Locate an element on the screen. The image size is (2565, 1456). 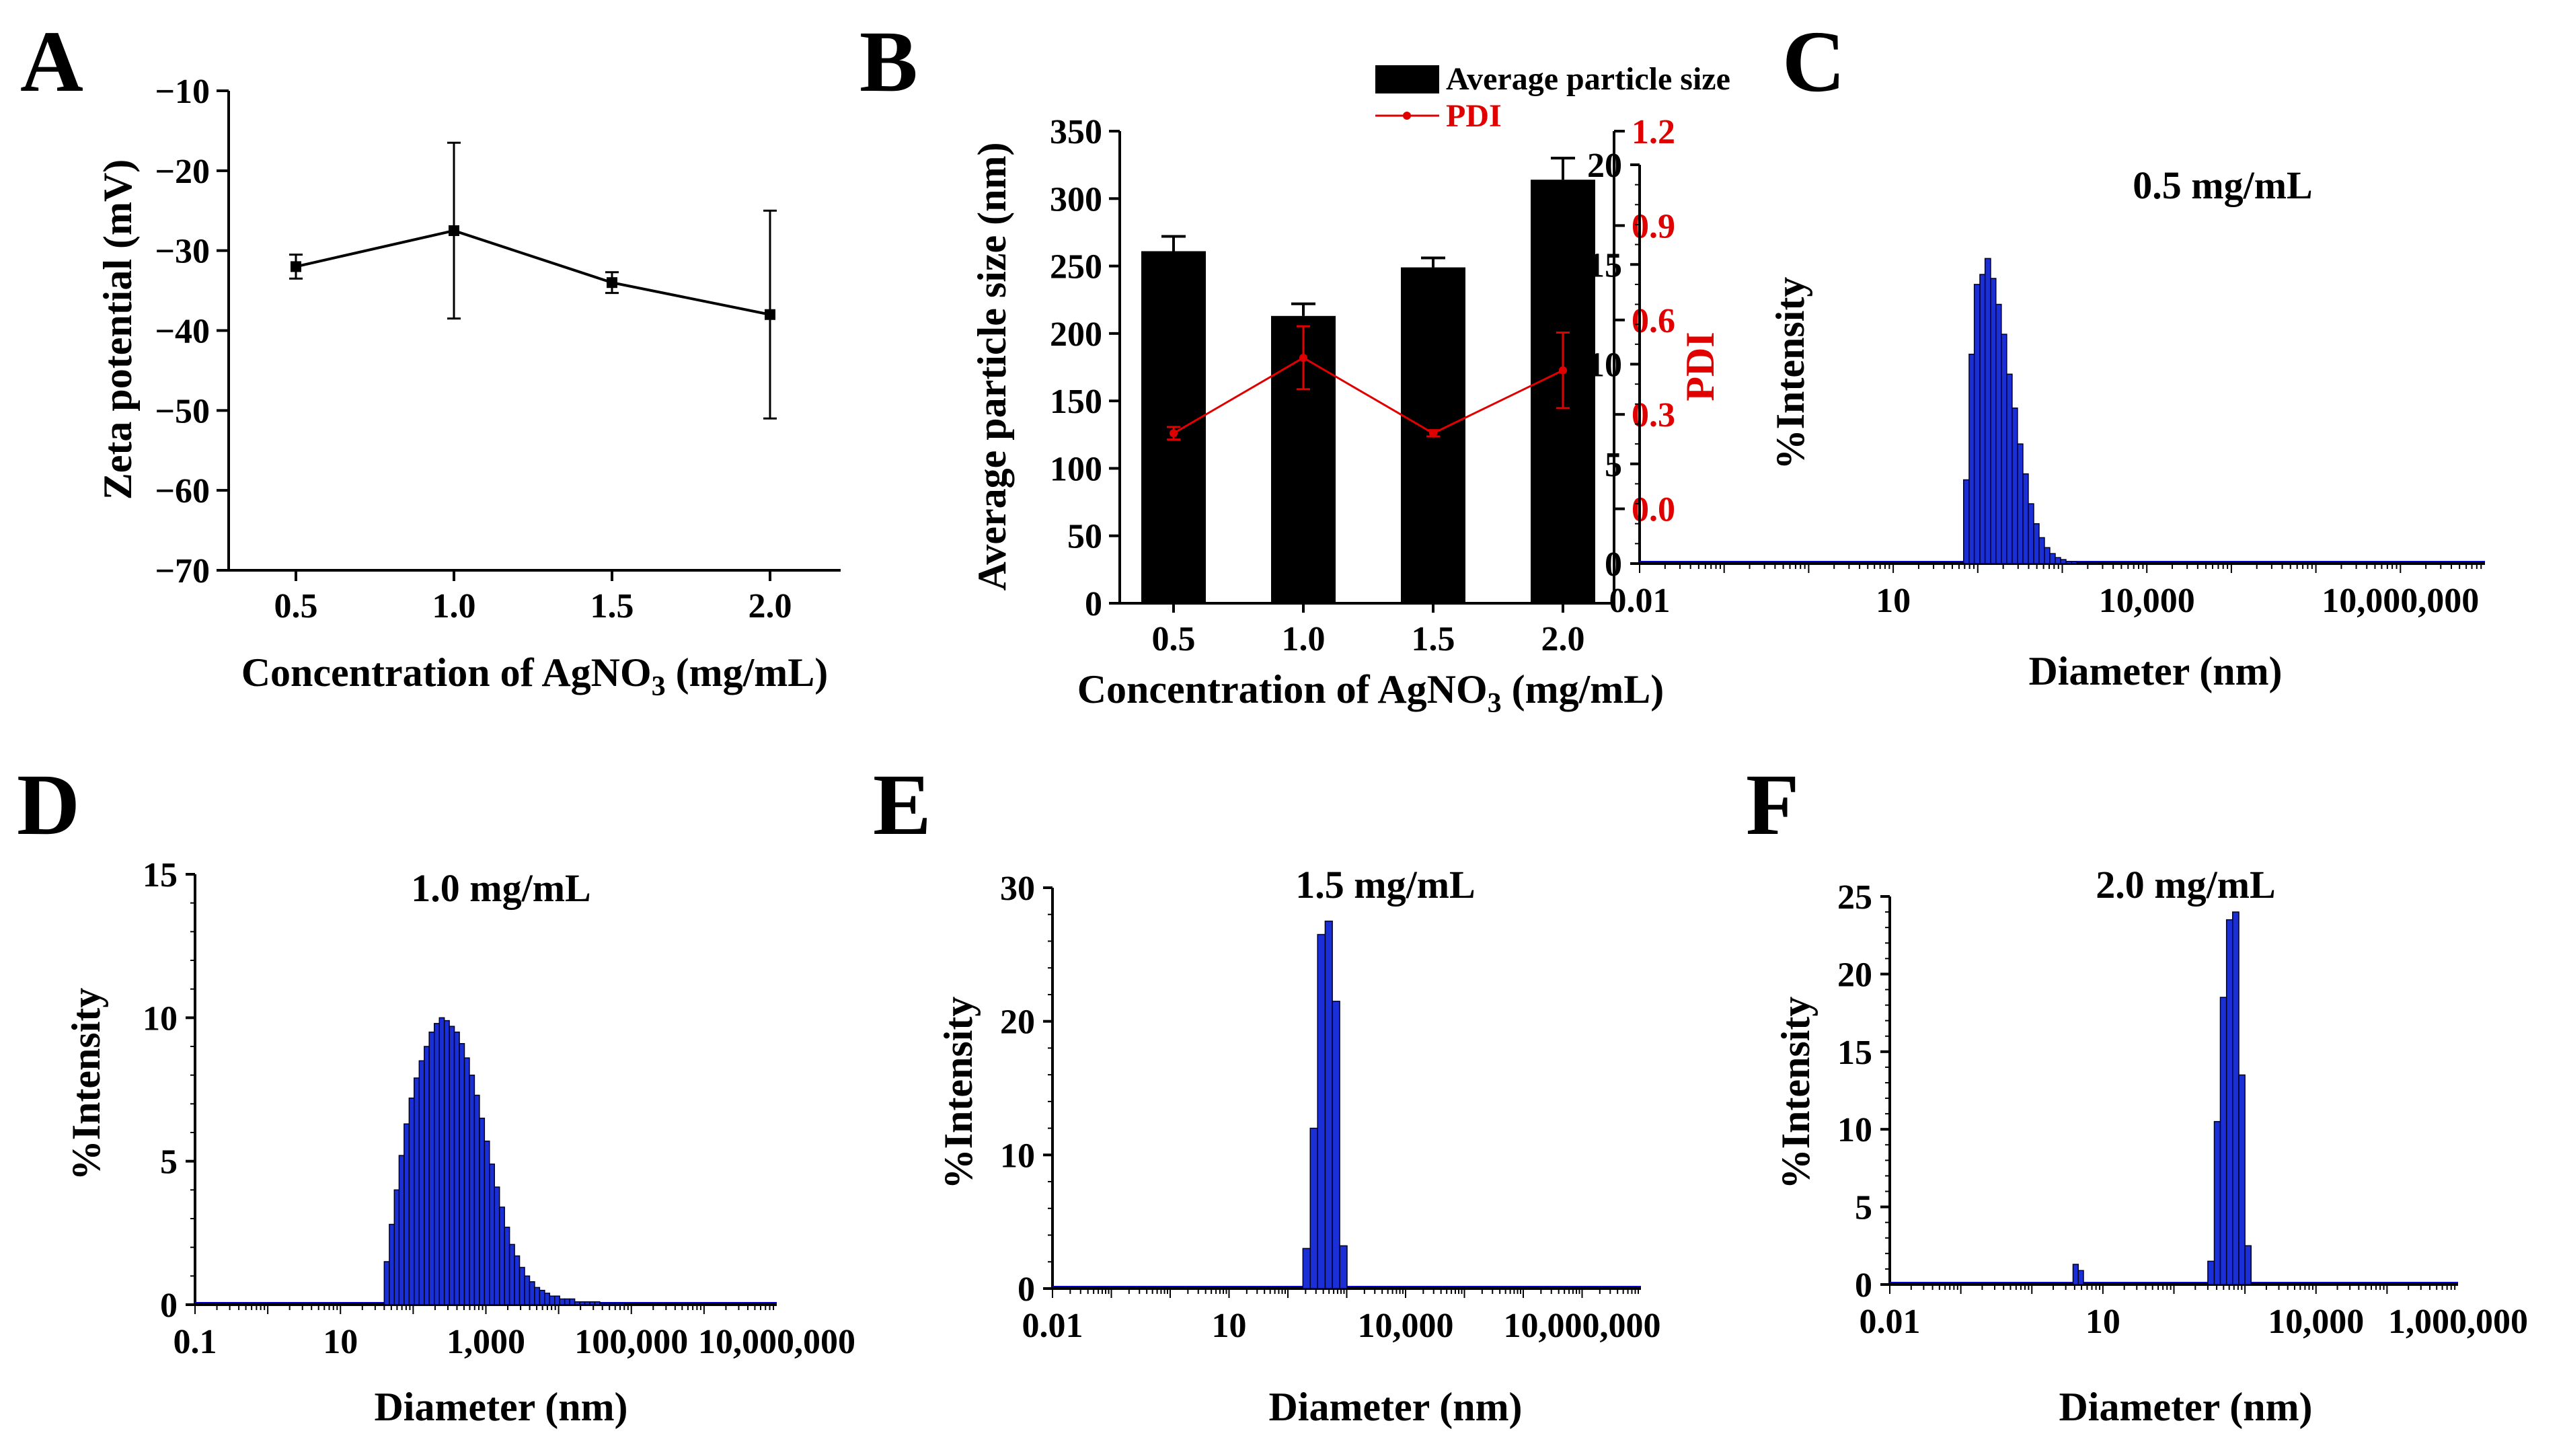
panel-letter-a: A is located at coordinates (51, 61).